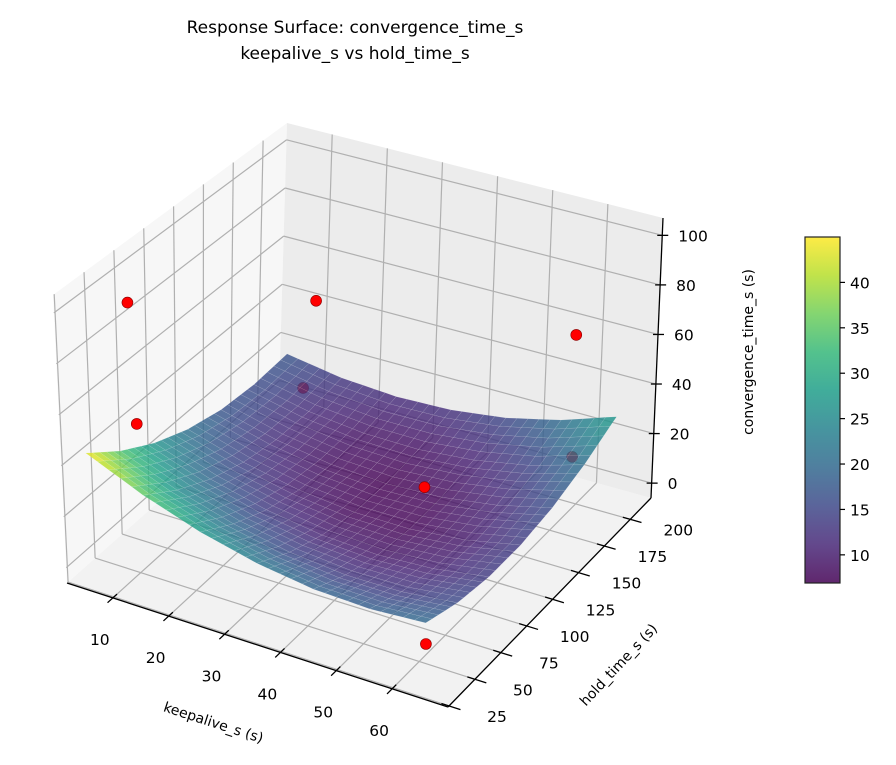  I want to click on chart-subtitle: keepalive_s vs hold_time_s, so click(355, 54).